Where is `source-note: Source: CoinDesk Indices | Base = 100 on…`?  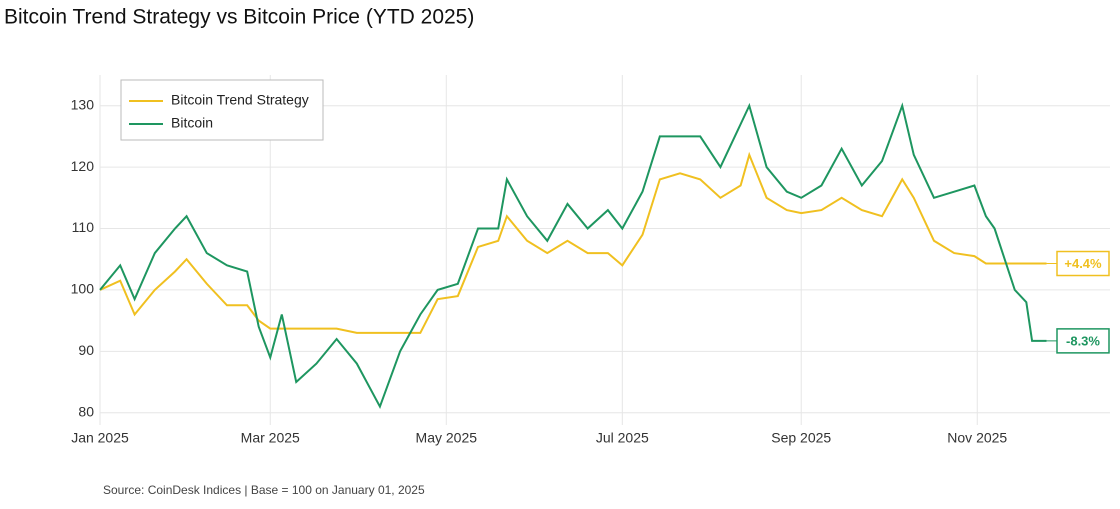
source-note: Source: CoinDesk Indices | Base = 100 on… is located at coordinates (264, 490).